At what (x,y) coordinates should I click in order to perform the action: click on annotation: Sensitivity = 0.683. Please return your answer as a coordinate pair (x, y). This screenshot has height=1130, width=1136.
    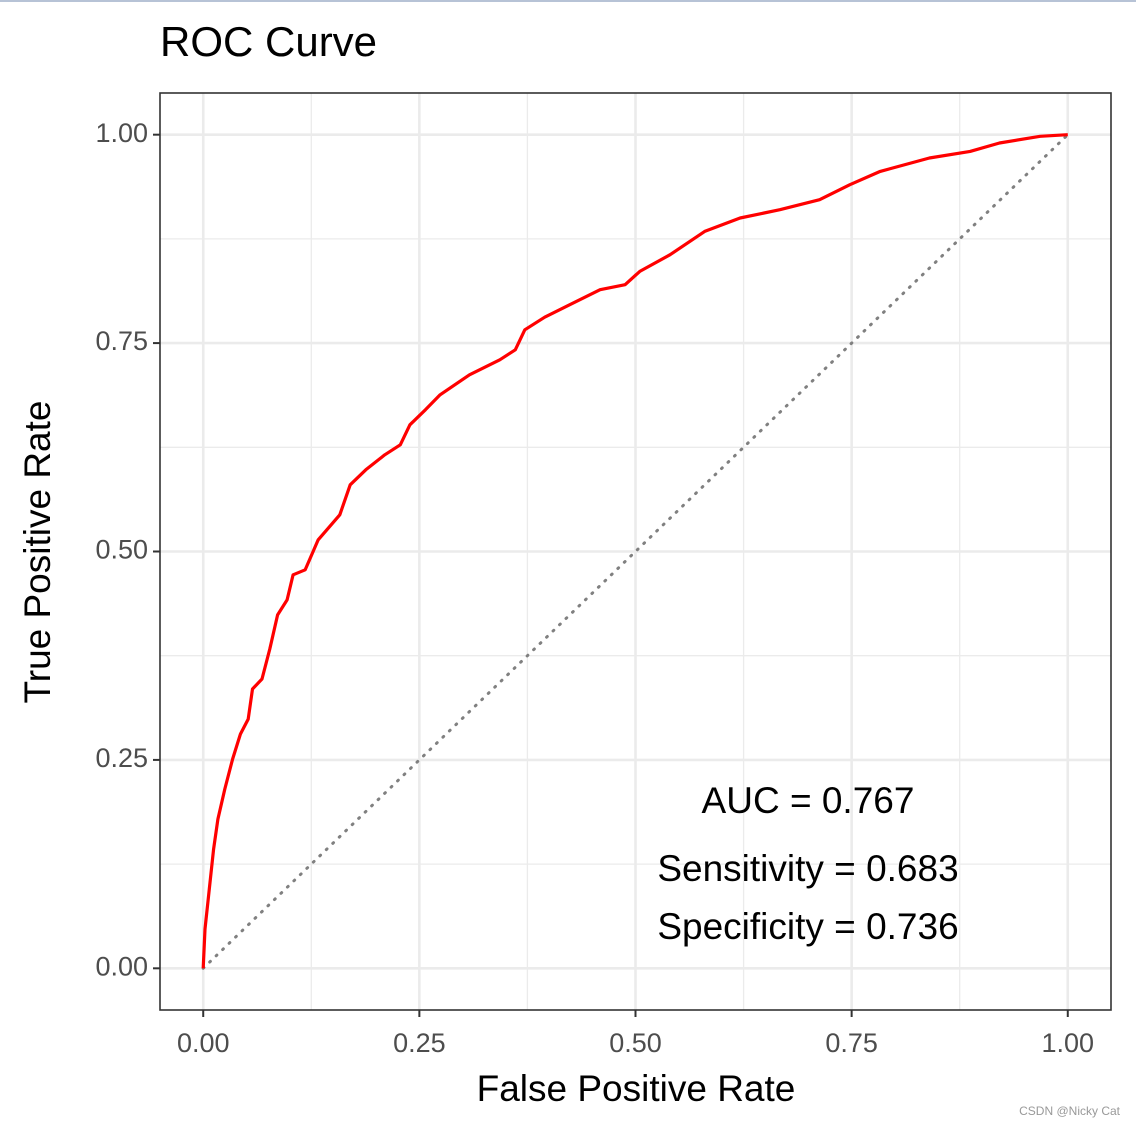
    Looking at the image, I should click on (807, 868).